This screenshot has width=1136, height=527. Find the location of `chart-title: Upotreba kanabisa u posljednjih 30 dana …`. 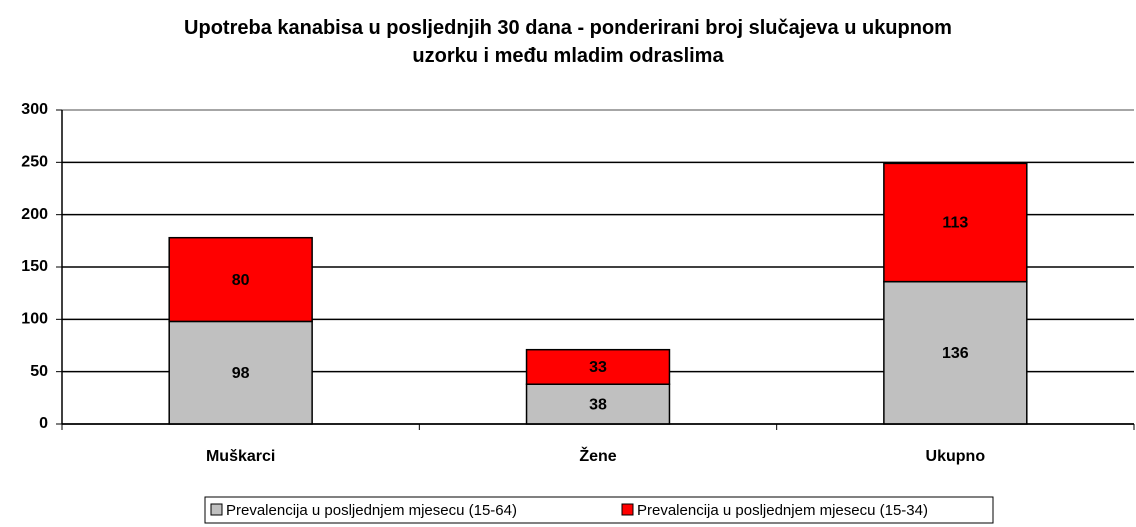

chart-title: Upotreba kanabisa u posljednjih 30 dana … is located at coordinates (568, 42).